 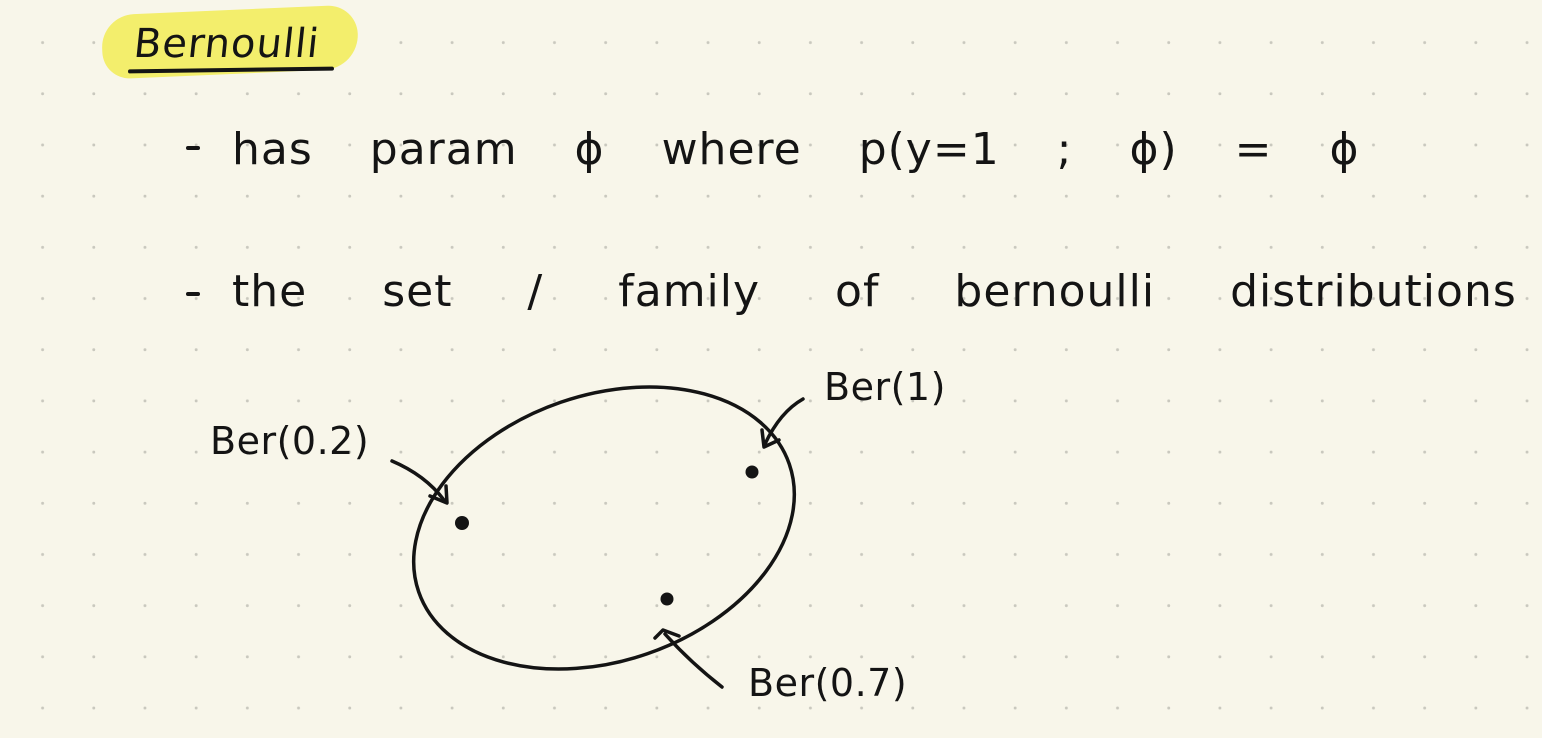 What do you see at coordinates (828, 683) in the screenshot?
I see `label-ber-0-7: Ber(0.7)` at bounding box center [828, 683].